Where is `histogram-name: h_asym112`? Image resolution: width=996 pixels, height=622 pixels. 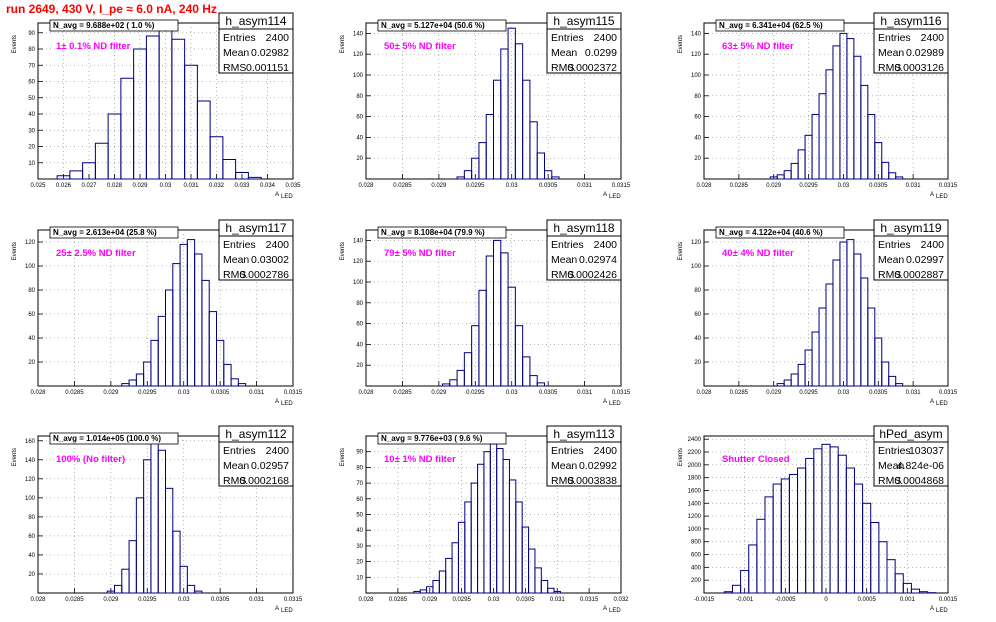 histogram-name: h_asym112 is located at coordinates (255, 434).